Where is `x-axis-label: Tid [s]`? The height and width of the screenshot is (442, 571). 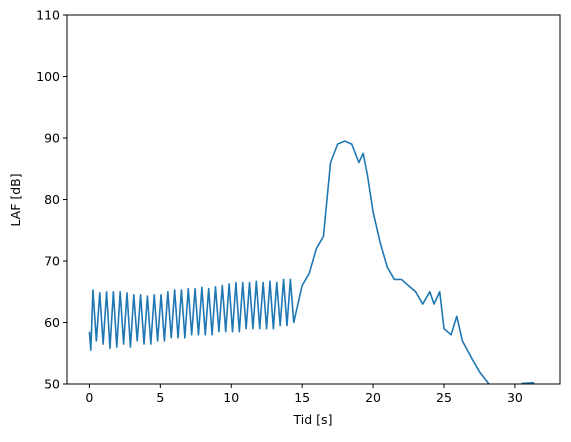
x-axis-label: Tid [s] is located at coordinates (313, 419).